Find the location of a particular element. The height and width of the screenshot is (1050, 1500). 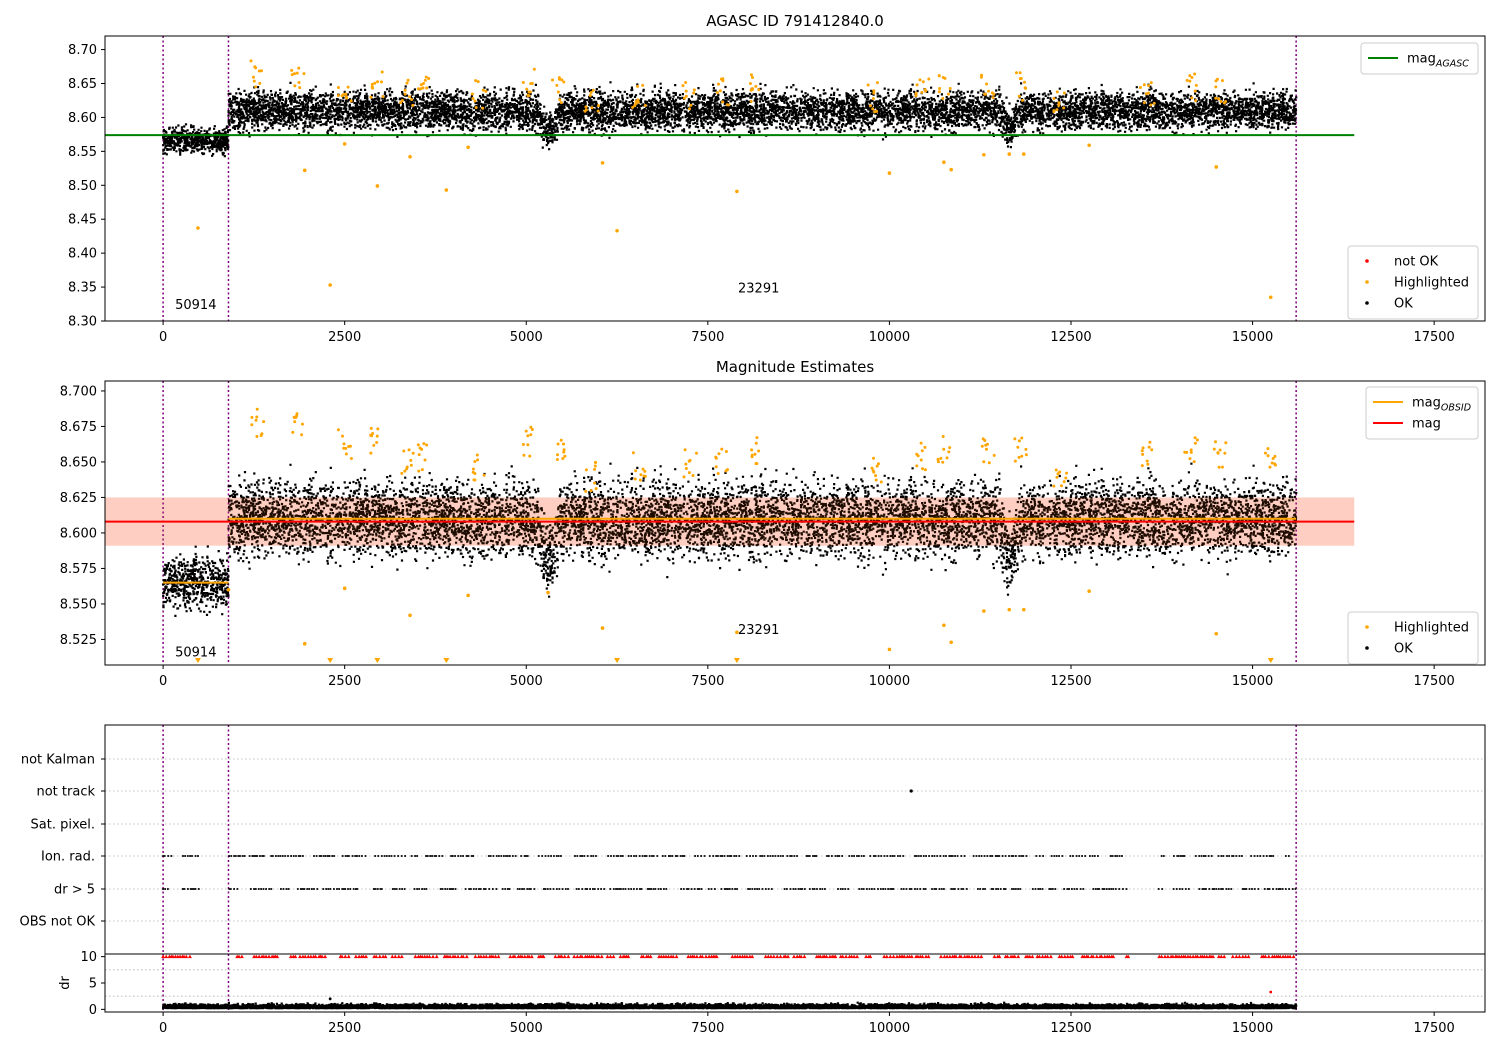

panel-title: AGASC ID 791412840.0 is located at coordinates (795, 21).